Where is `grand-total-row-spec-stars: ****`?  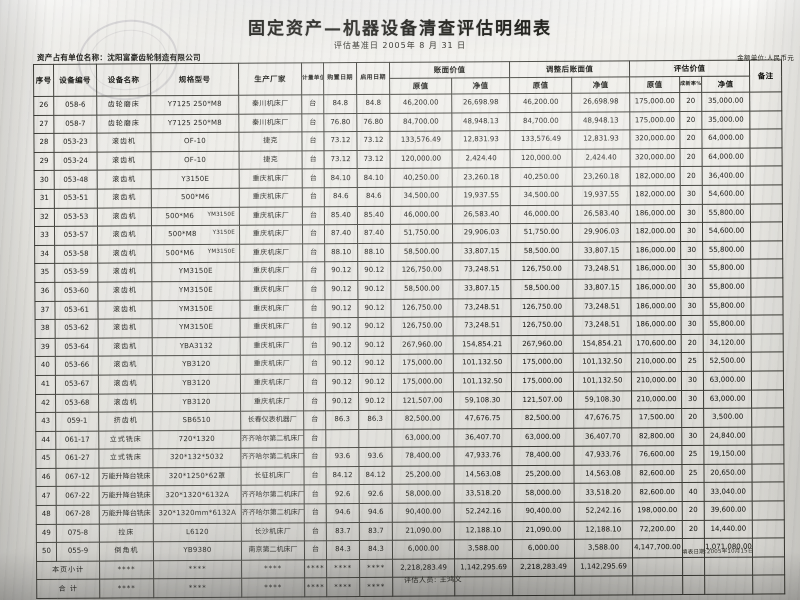
grand-total-row-spec-stars: **** is located at coordinates (197, 588).